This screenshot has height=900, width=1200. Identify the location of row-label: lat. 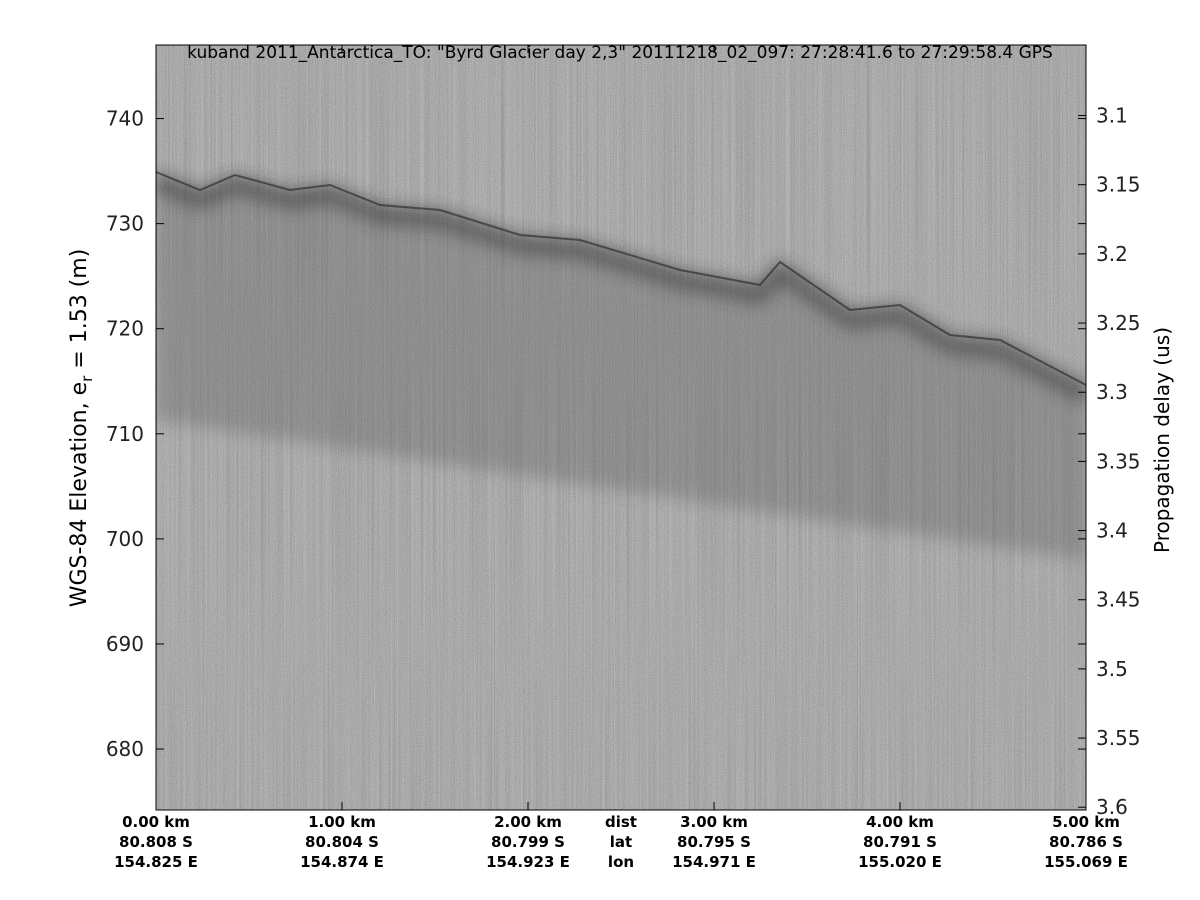
(621, 842).